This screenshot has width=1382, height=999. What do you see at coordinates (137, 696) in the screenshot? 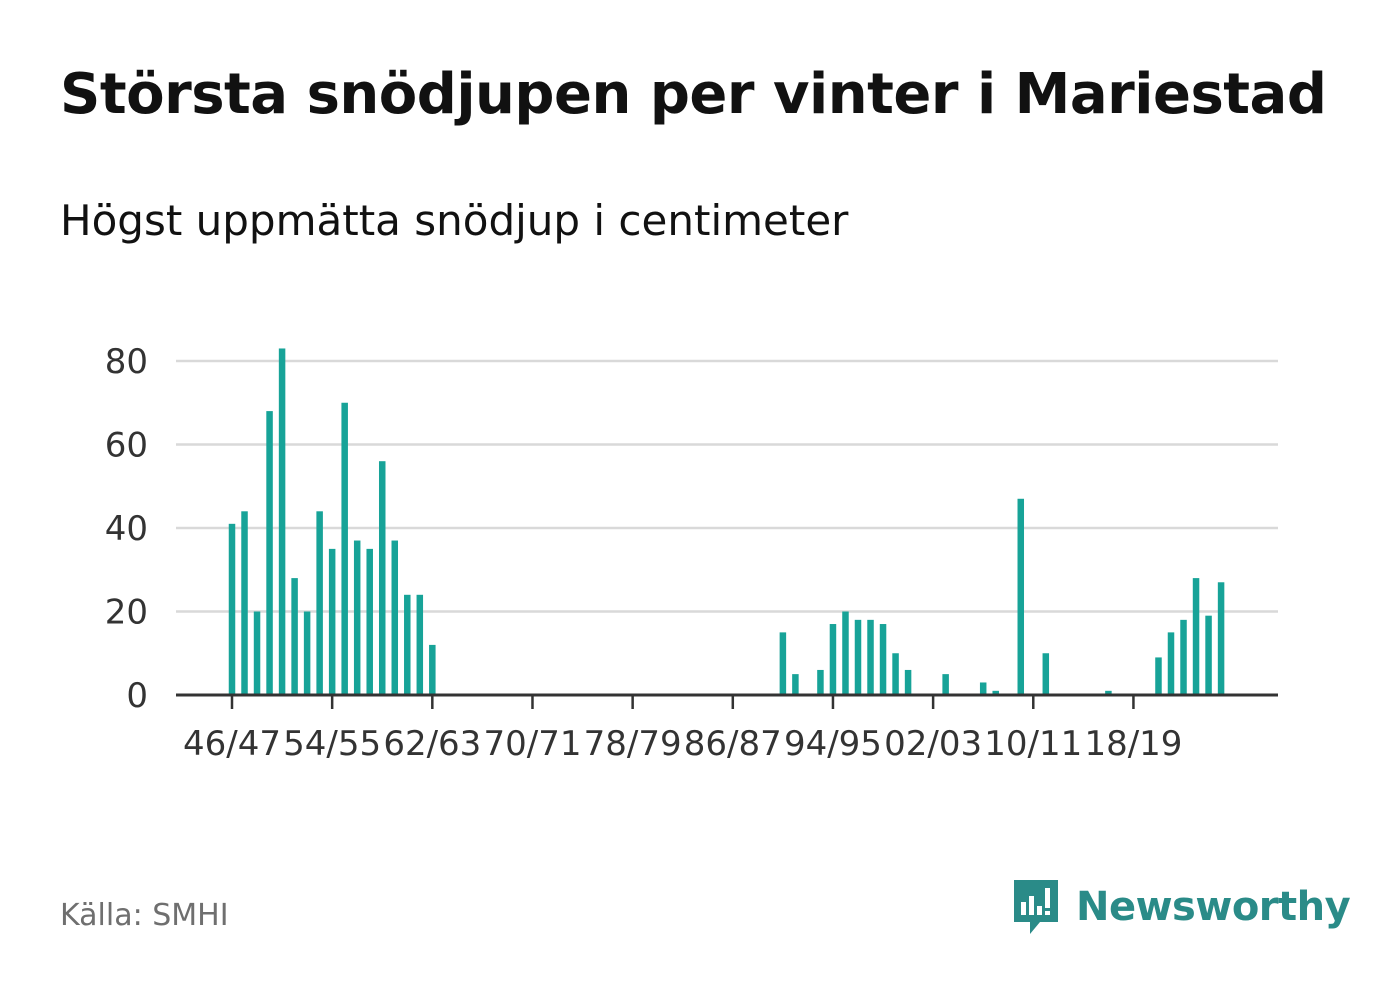
I see `y-tick-label: 0` at bounding box center [137, 696].